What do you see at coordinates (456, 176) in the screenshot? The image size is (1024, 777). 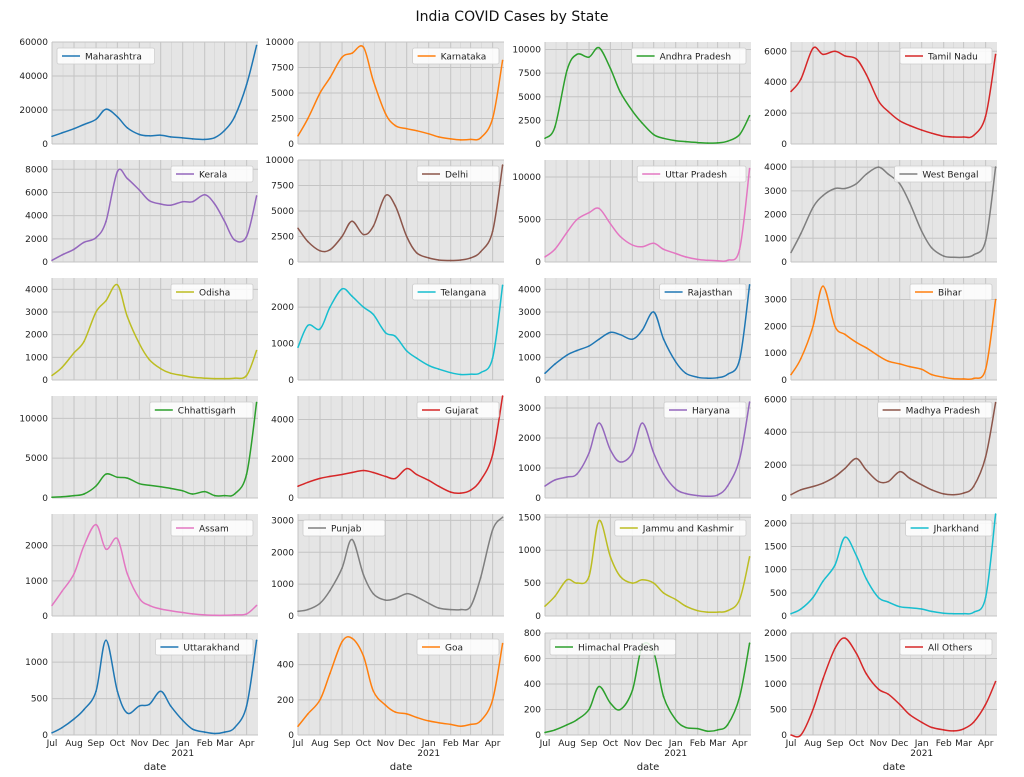 I see `legend-label: Delhi` at bounding box center [456, 176].